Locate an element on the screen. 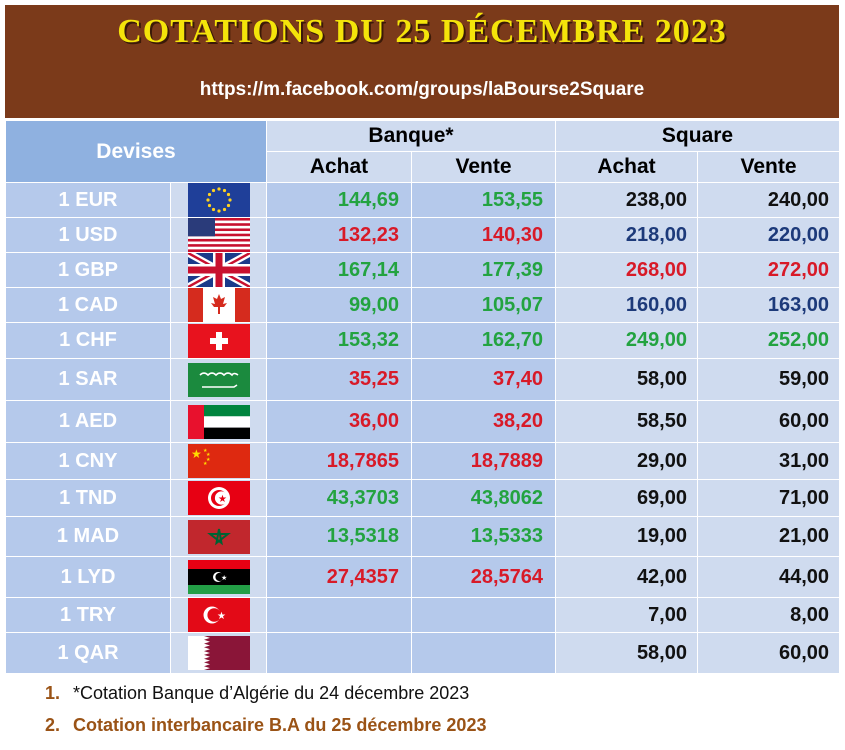 This screenshot has width=845, height=750. square-achat-cell: 19,00 is located at coordinates (626, 536).